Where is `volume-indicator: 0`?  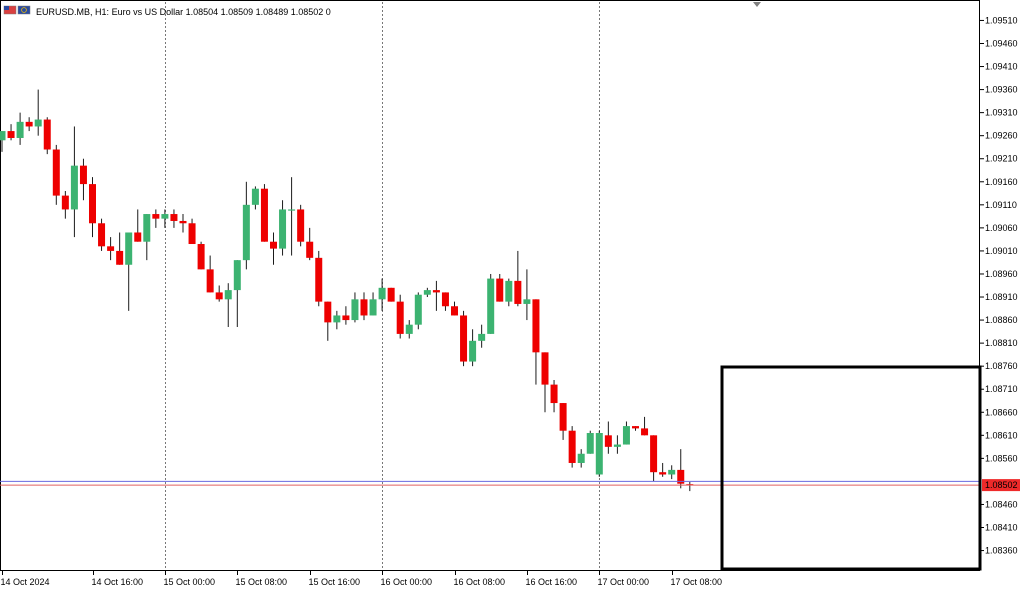
volume-indicator: 0 is located at coordinates (328, 12).